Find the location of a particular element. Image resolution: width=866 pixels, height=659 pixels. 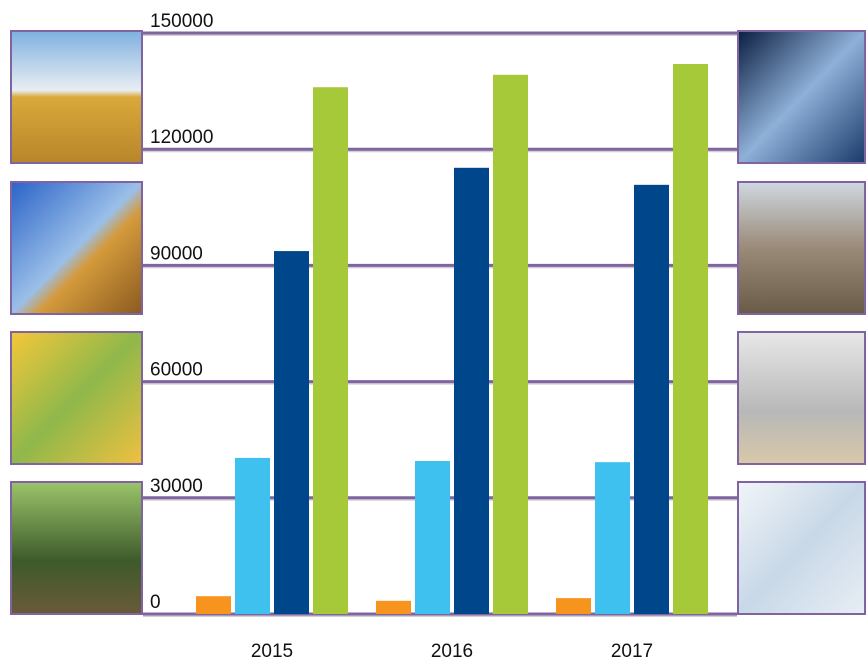

y-tick-label: 120000 is located at coordinates (181, 137).